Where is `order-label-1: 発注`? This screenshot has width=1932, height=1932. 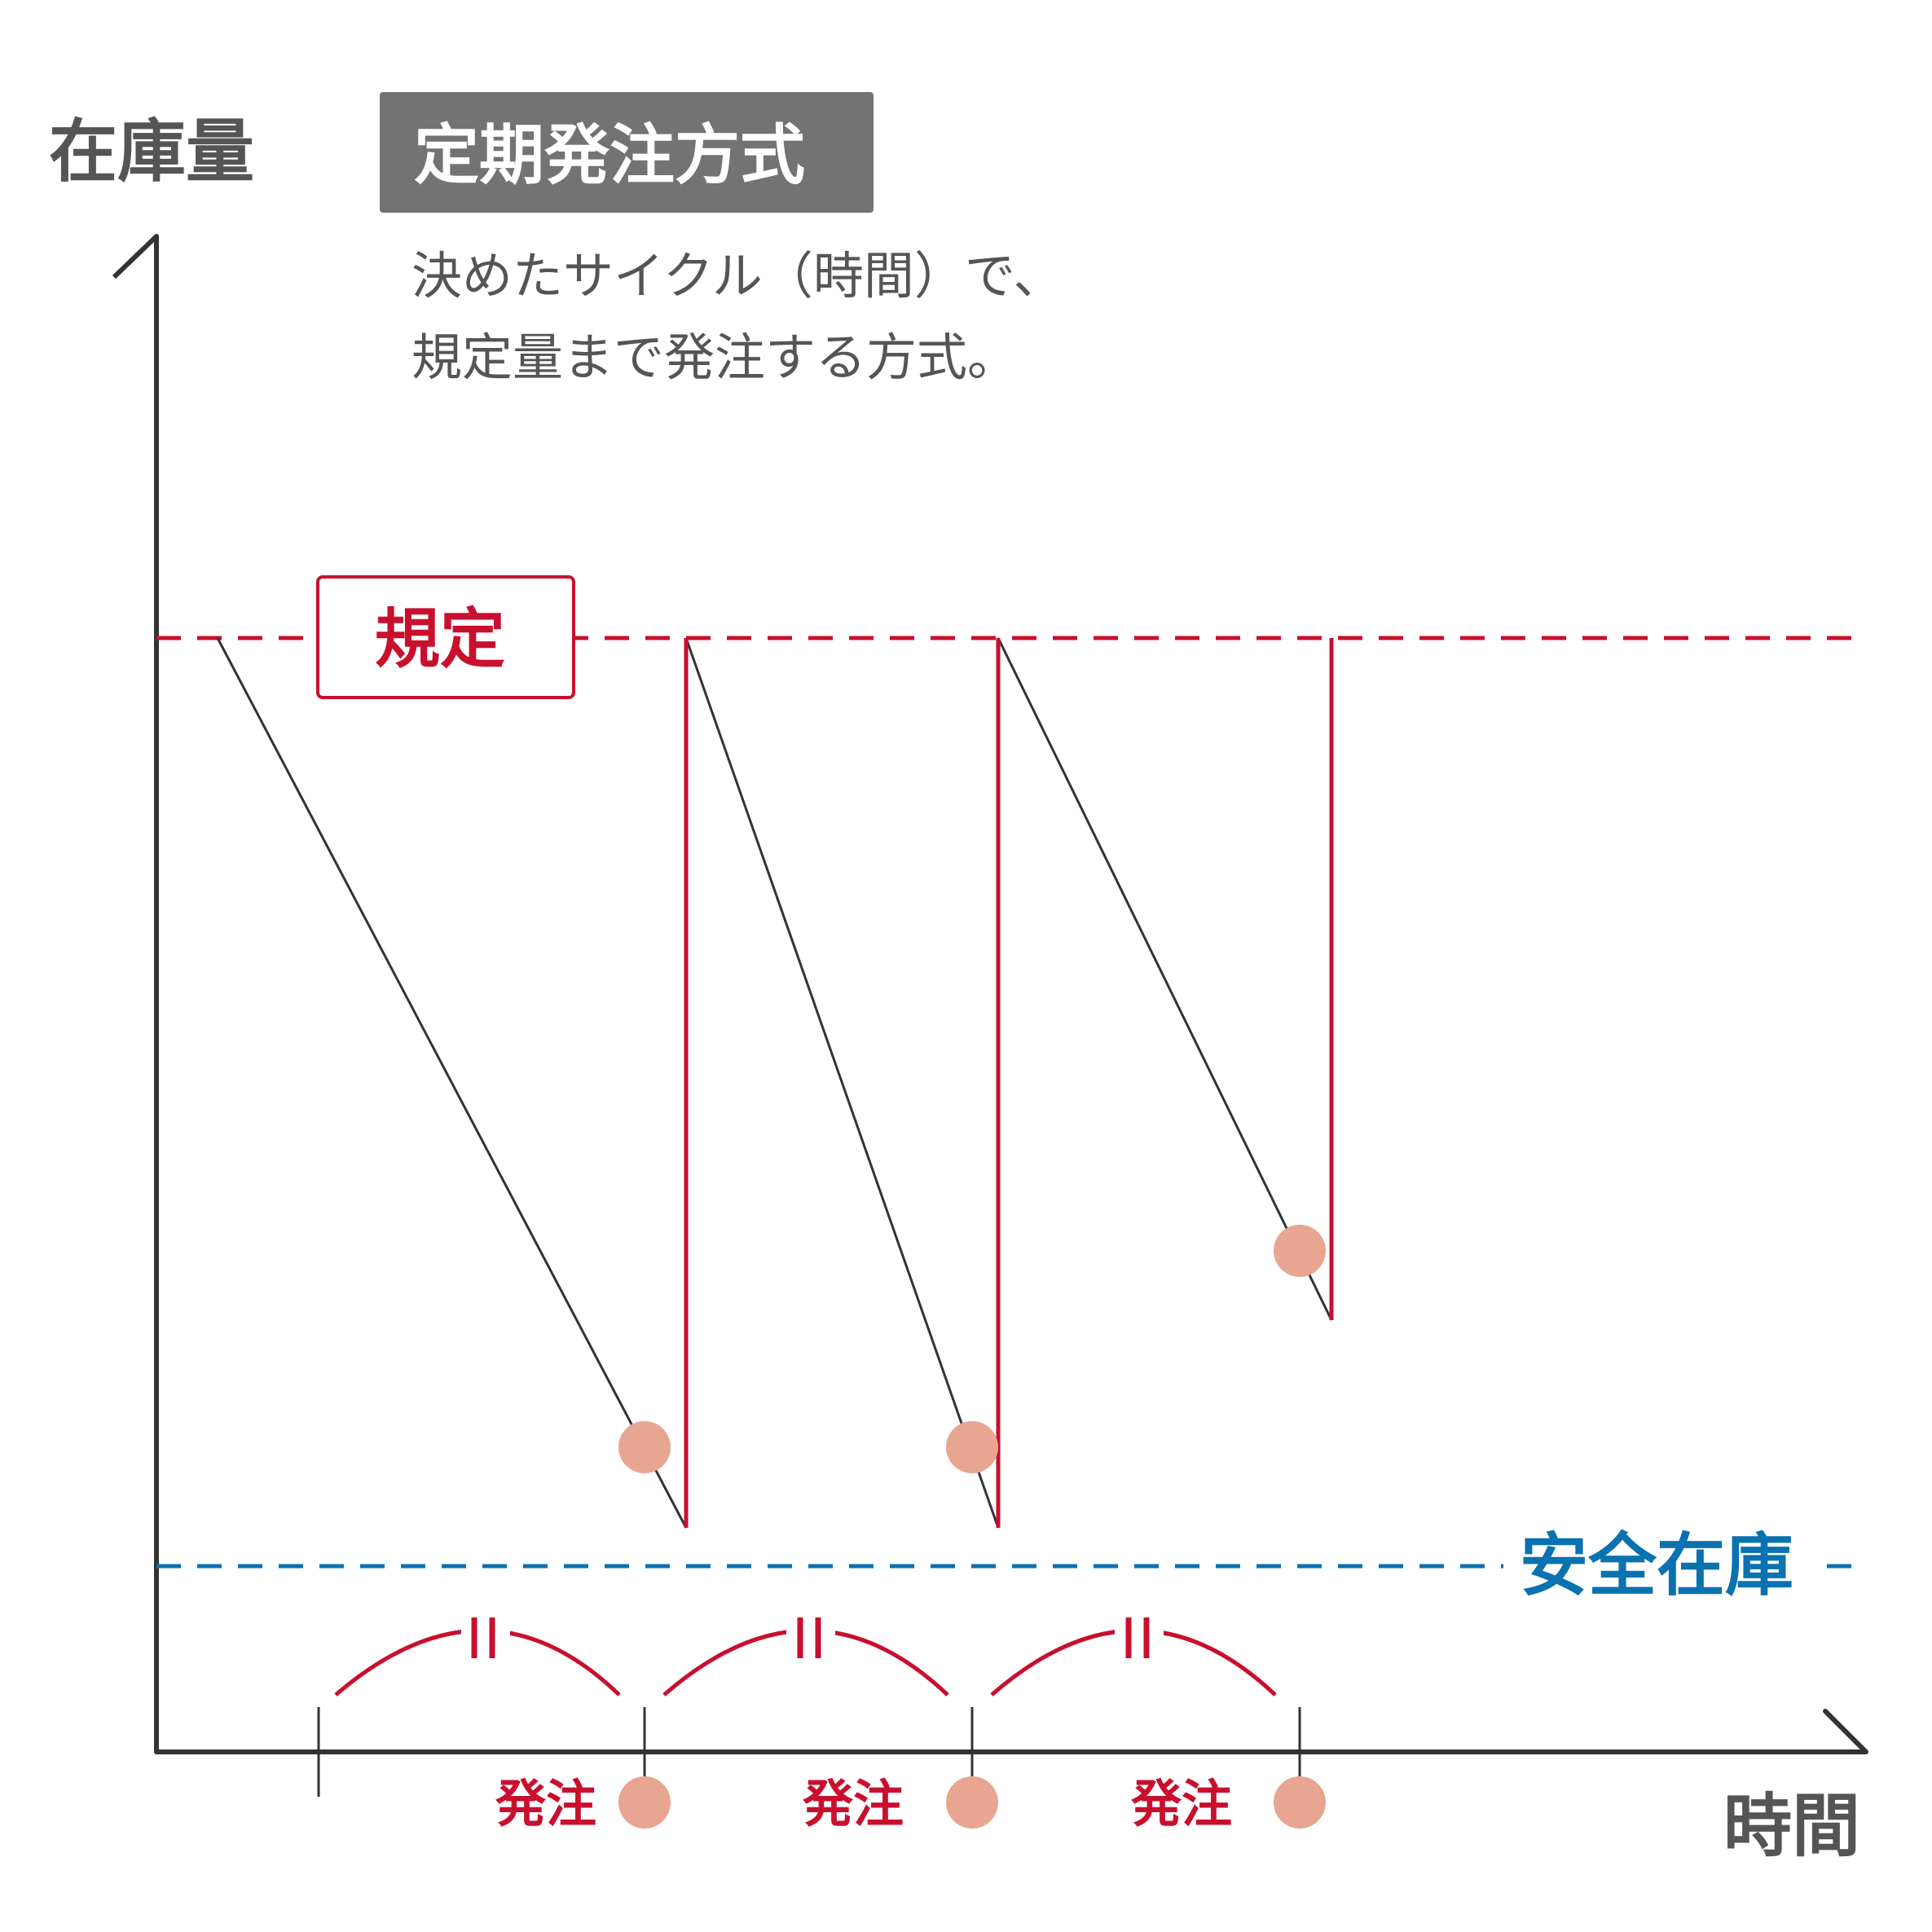 order-label-1: 発注 is located at coordinates (545, 1803).